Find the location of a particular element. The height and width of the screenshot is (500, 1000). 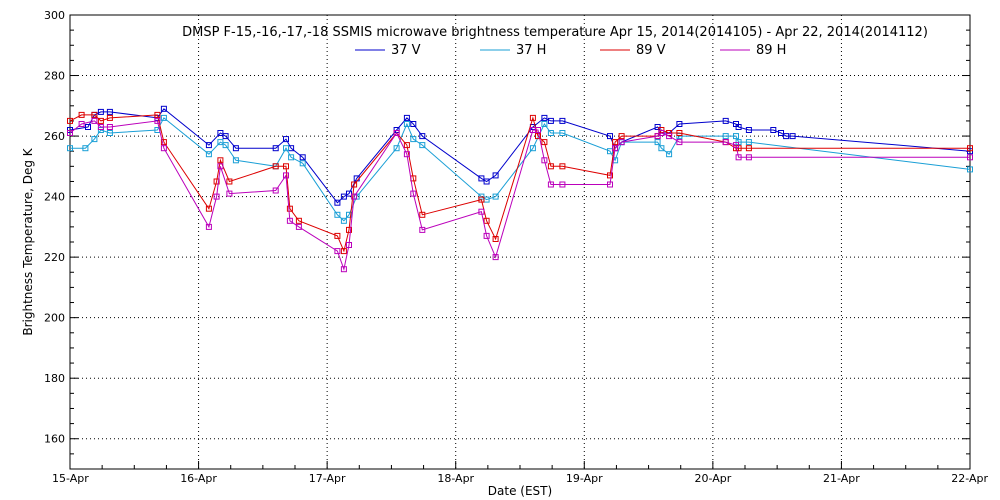

x-tick-label: 18-Apr is located at coordinates (455, 478).